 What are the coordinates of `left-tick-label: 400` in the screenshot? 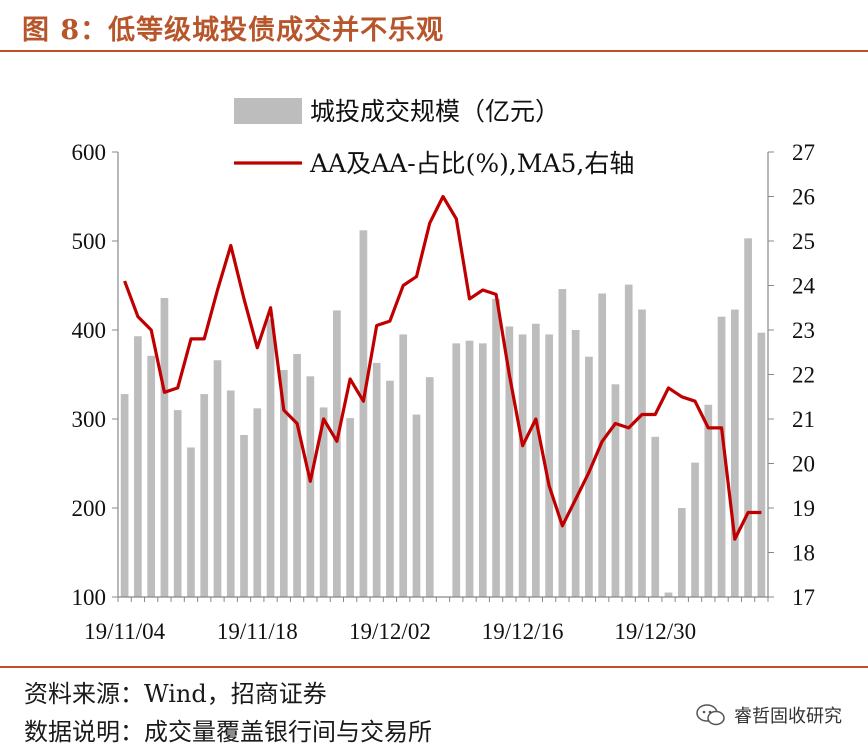 It's located at (89, 330).